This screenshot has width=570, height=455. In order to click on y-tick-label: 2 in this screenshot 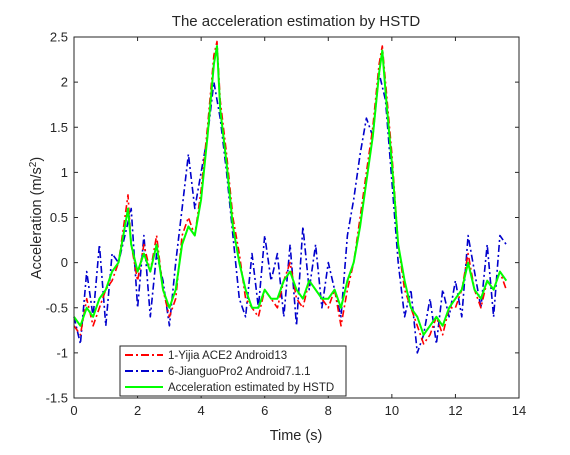, I will do `click(64, 82)`.